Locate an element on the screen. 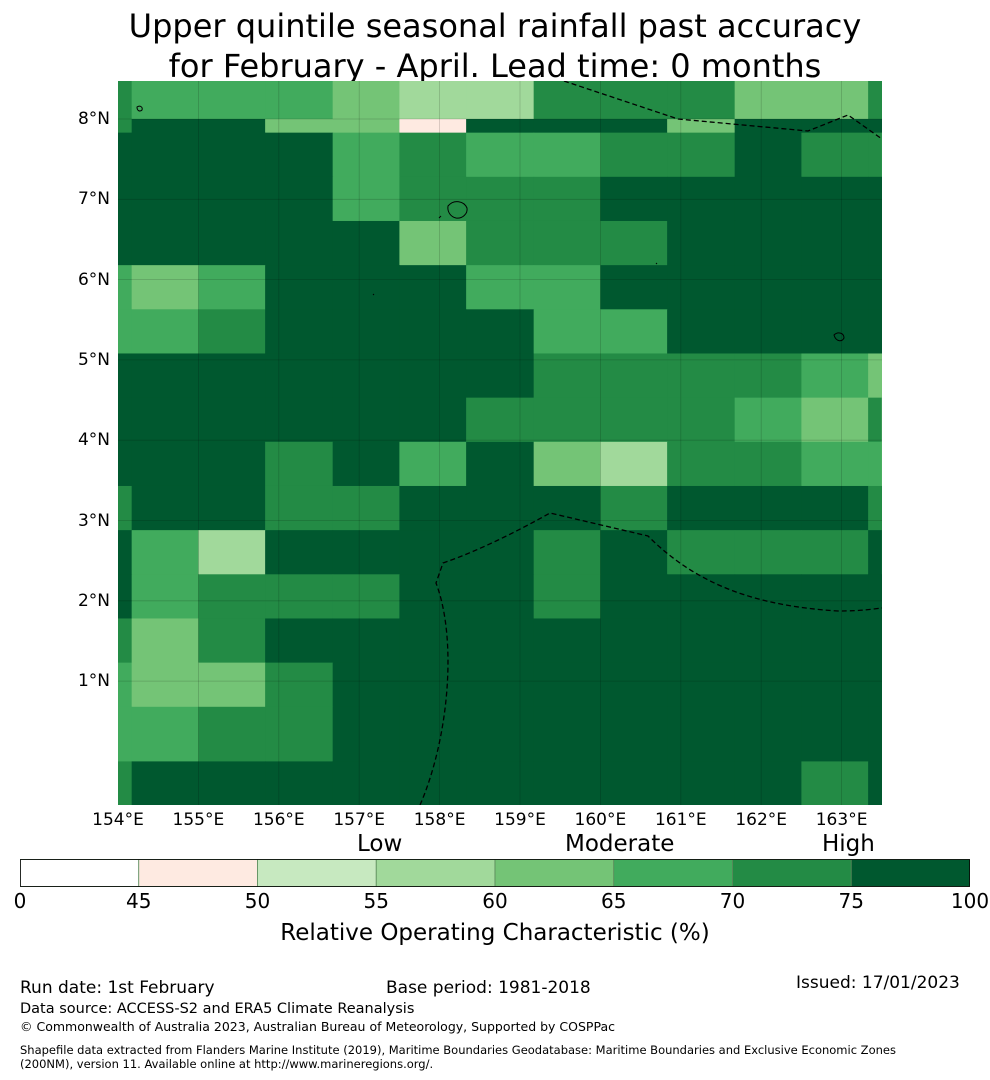  base-period: Base period: 1981-2018 is located at coordinates (488, 988).